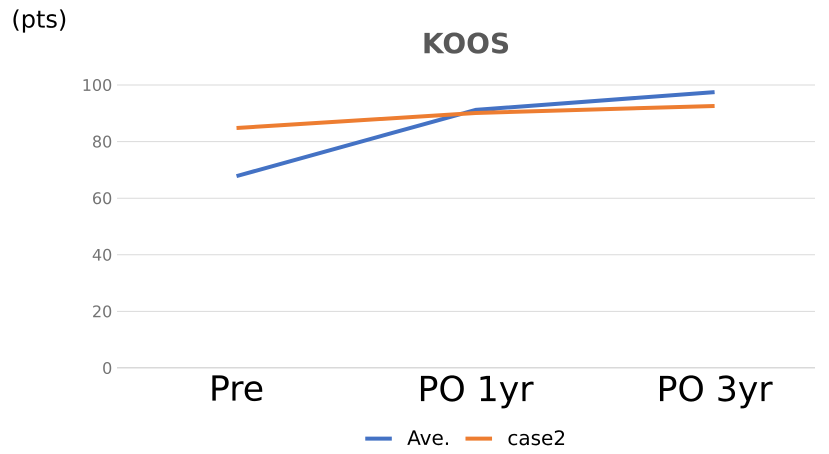  Describe the element at coordinates (102, 311) in the screenshot. I see `y-tick-label: 20` at that location.